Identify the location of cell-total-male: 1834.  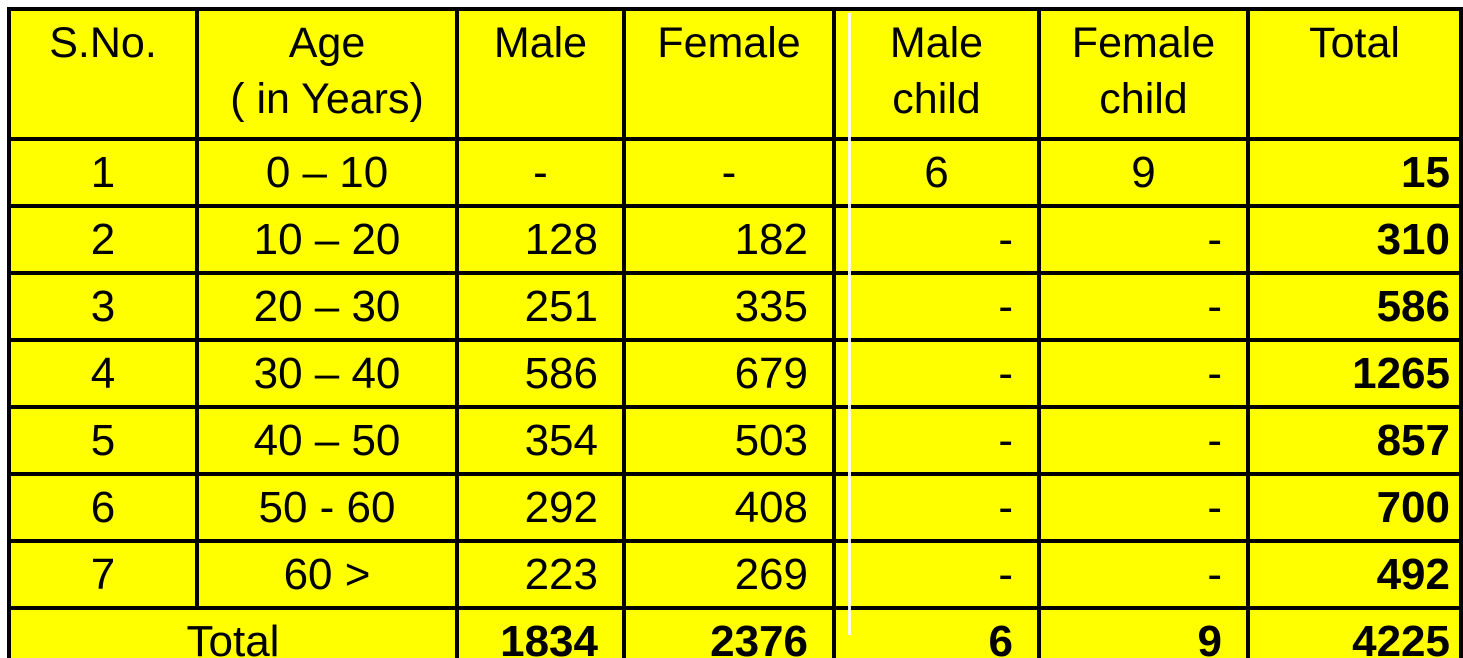
(540, 632).